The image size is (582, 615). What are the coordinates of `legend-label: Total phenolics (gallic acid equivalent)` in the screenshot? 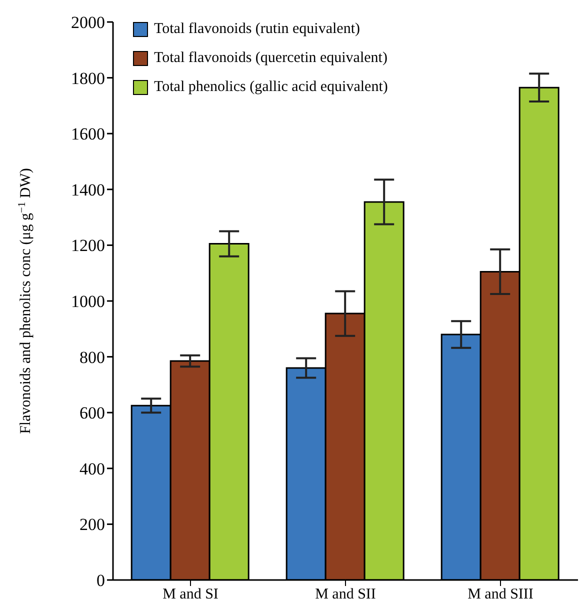 It's located at (271, 87).